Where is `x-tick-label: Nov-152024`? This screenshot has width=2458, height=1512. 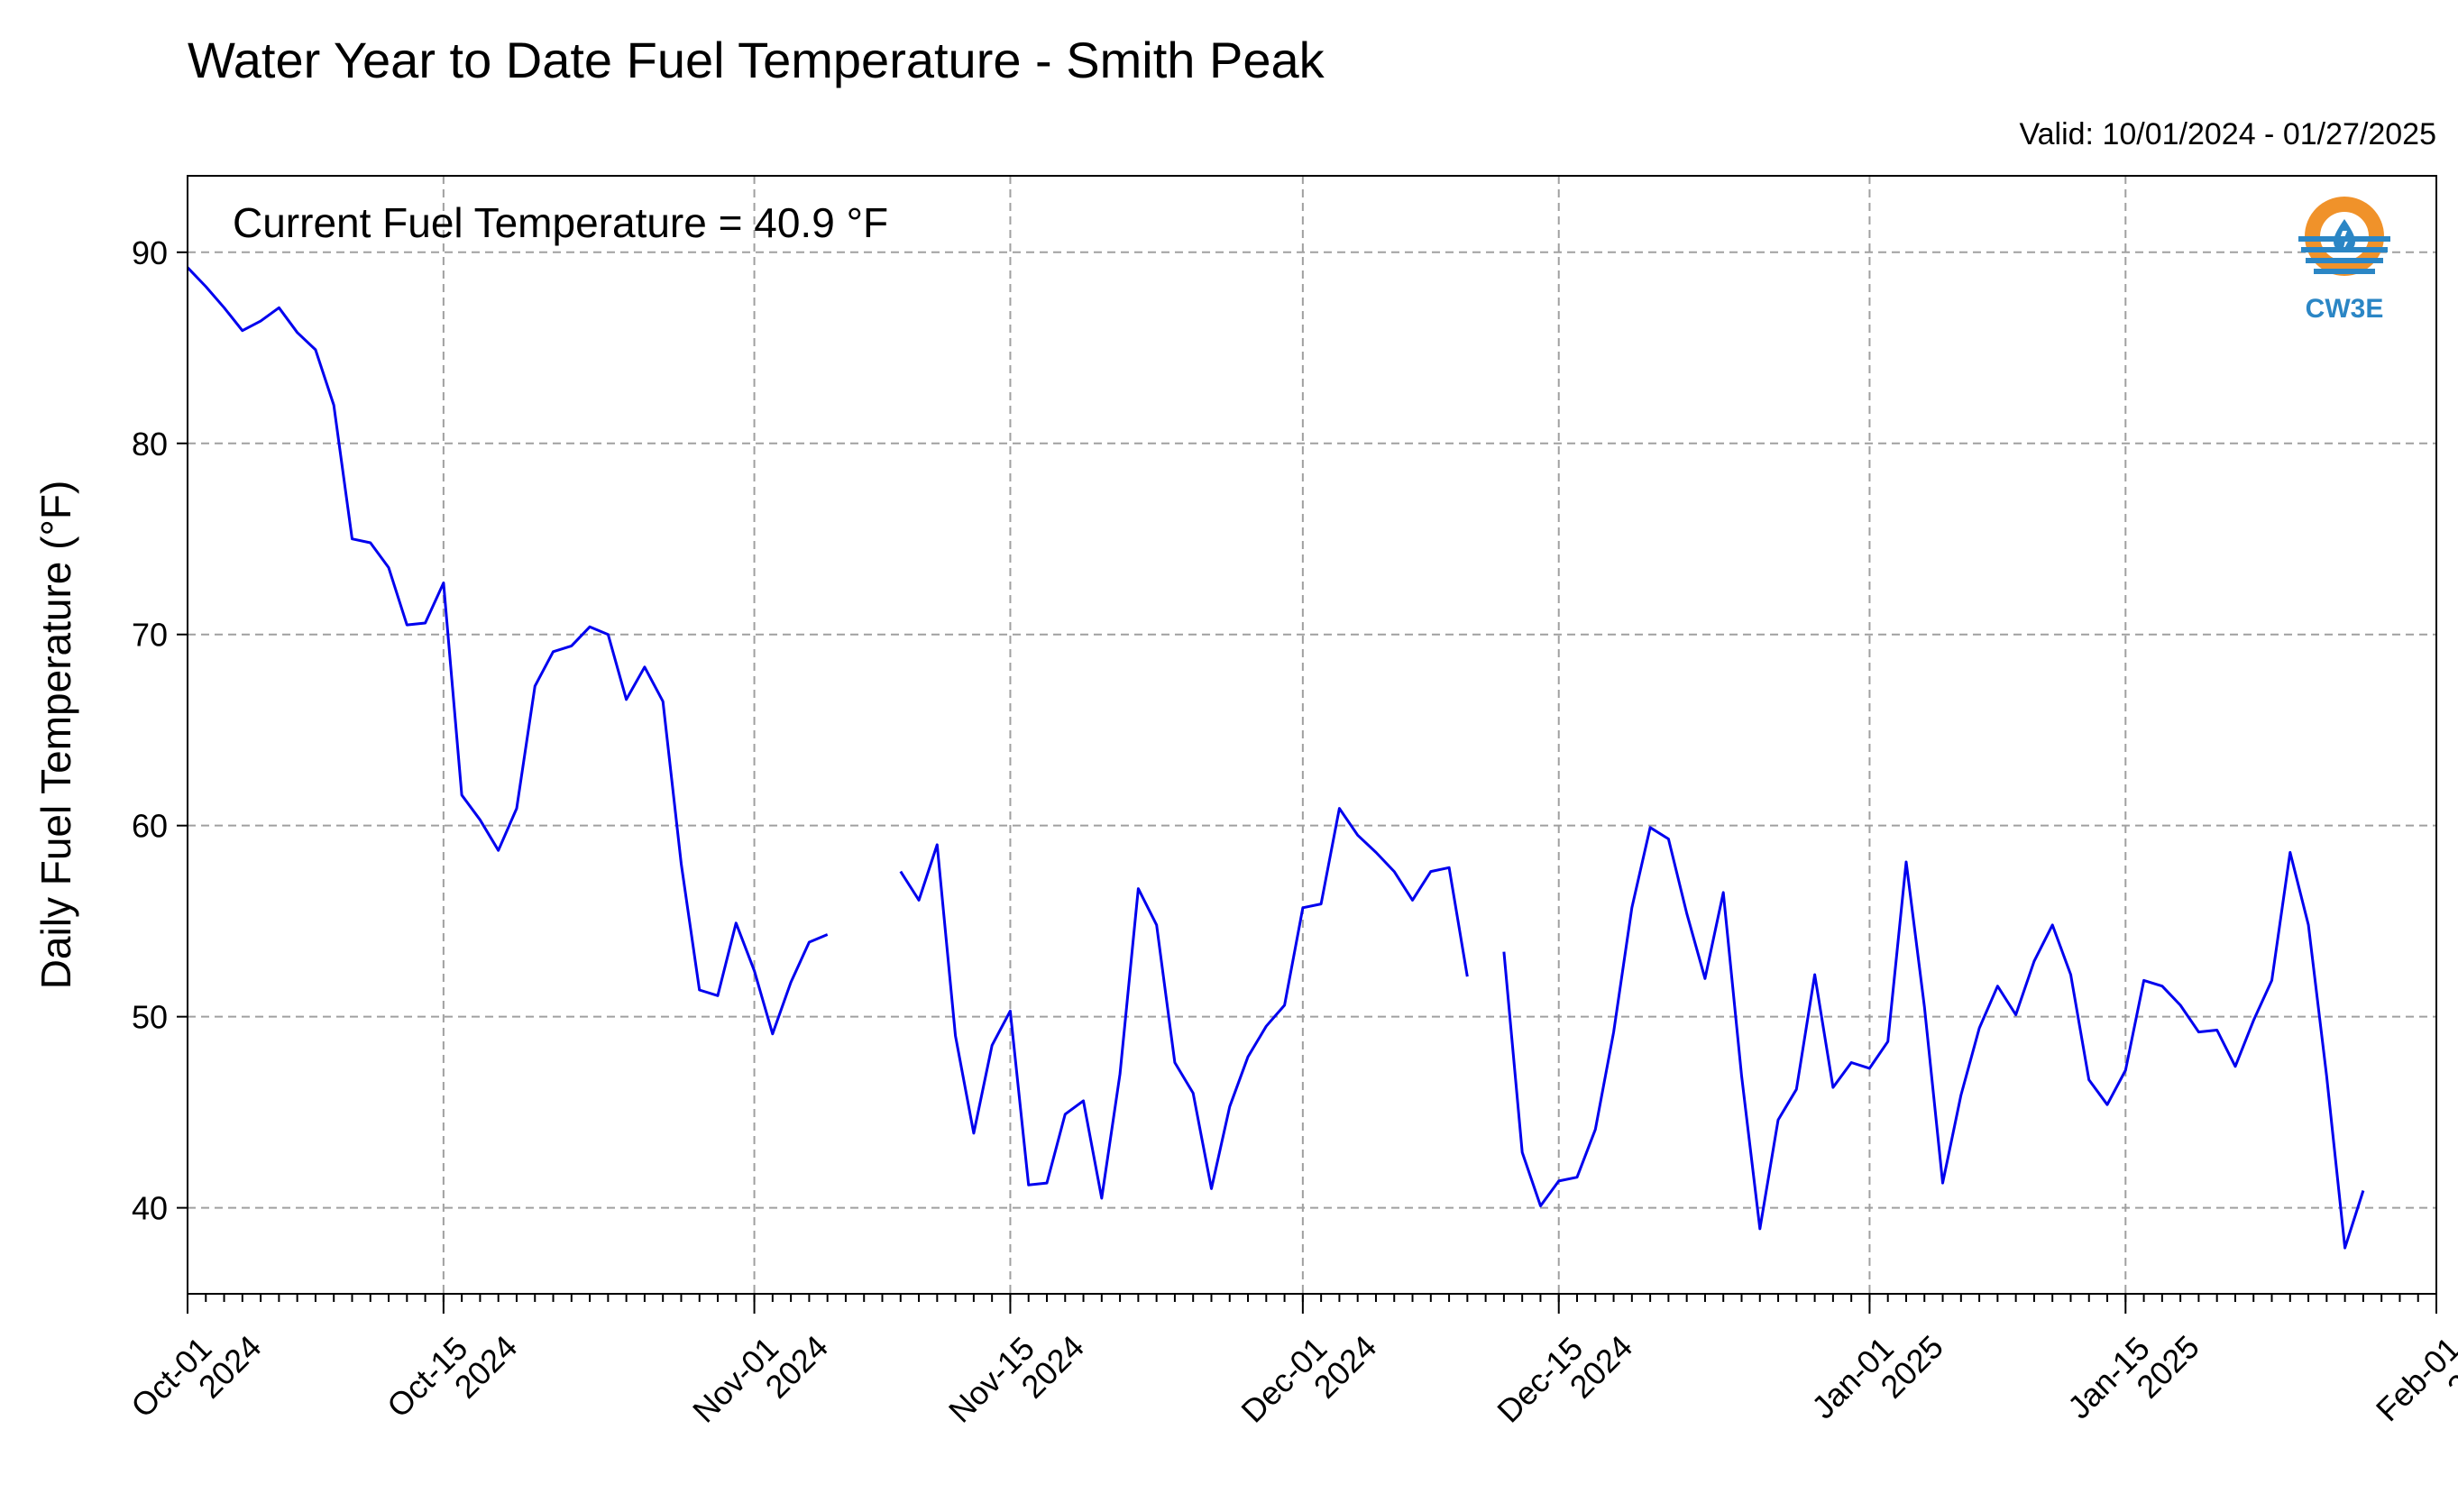 x-tick-label: Nov-152024 is located at coordinates (1016, 1378).